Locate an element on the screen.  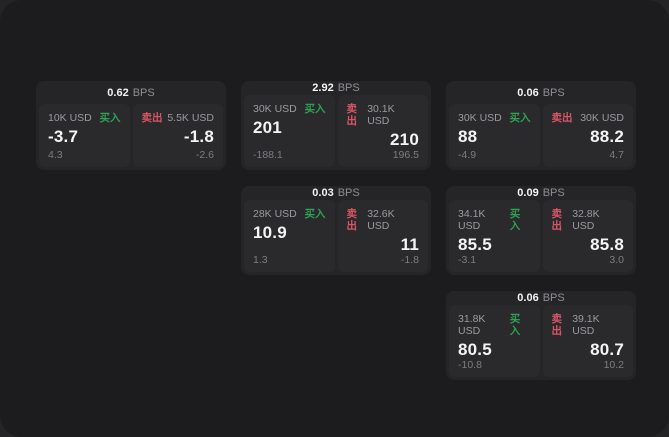
sell-panel: 卖出 32.6K USD 11 -1.8 is located at coordinates (382, 236).